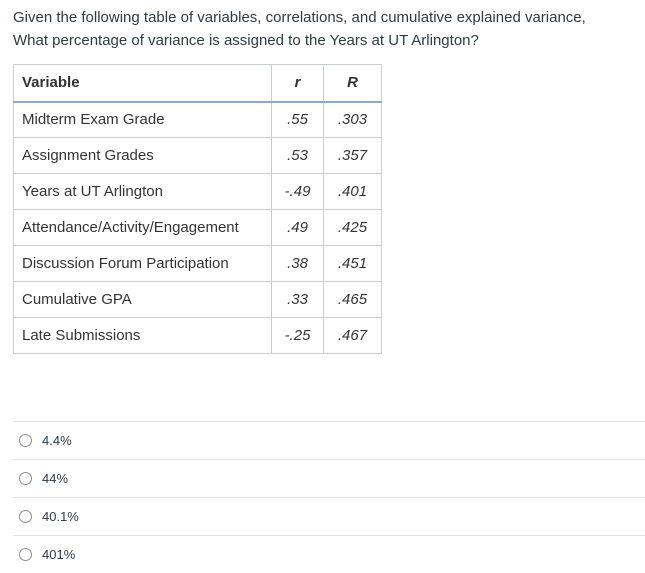 Image resolution: width=645 pixels, height=573 pixels. What do you see at coordinates (329, 440) in the screenshot?
I see `answer-option-1: 4.4%` at bounding box center [329, 440].